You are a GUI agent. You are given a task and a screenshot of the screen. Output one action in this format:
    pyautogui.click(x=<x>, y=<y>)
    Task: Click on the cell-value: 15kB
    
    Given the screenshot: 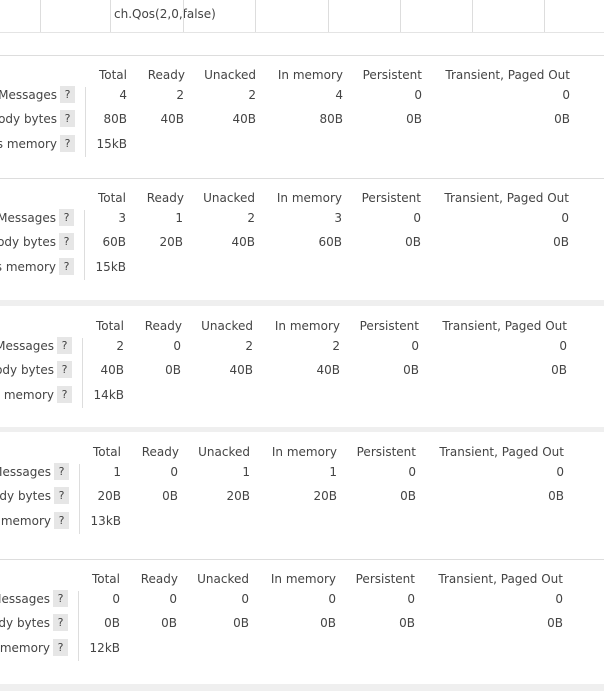 What is the action you would take?
    pyautogui.click(x=110, y=267)
    